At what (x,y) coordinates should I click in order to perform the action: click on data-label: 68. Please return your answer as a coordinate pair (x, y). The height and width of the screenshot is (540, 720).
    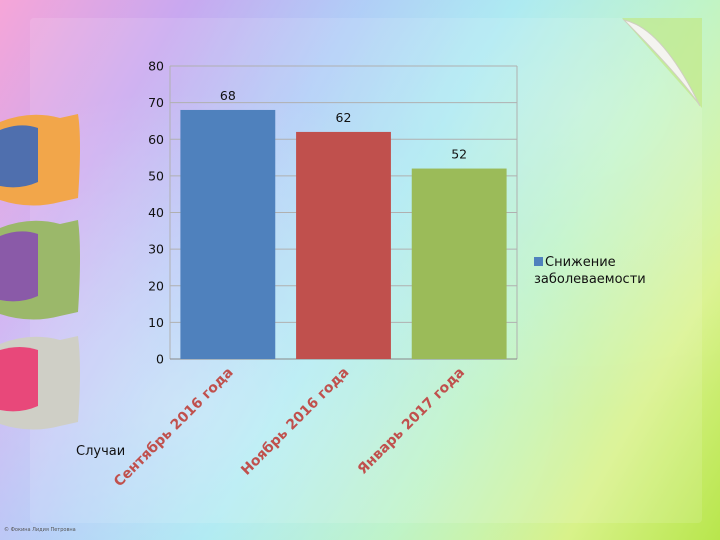
    Looking at the image, I should click on (228, 95).